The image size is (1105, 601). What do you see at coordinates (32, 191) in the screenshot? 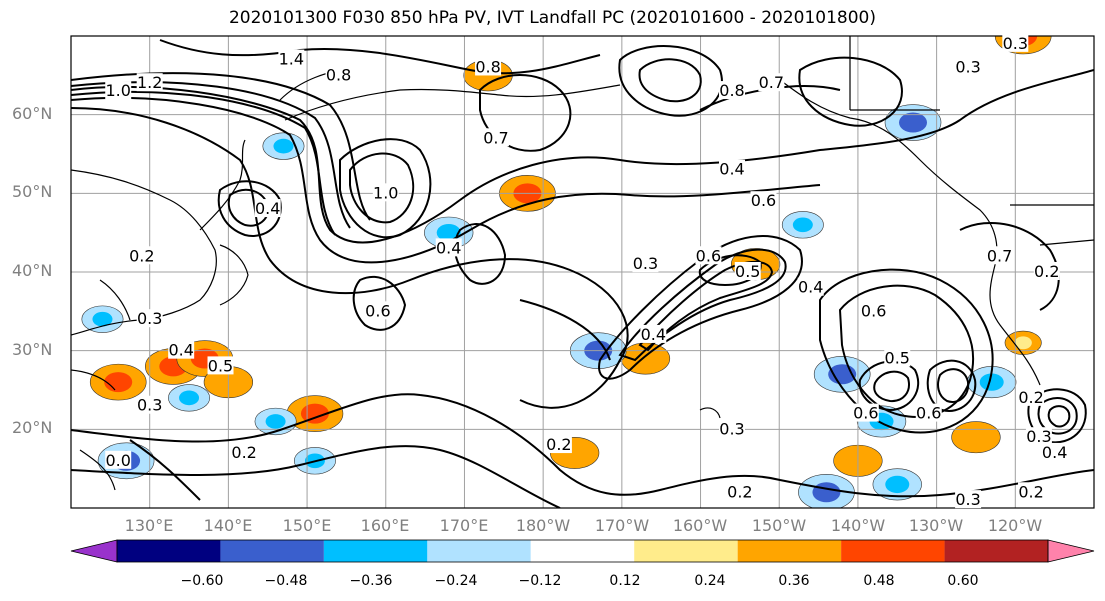
I see `lat-label-50n: 50°N` at bounding box center [32, 191].